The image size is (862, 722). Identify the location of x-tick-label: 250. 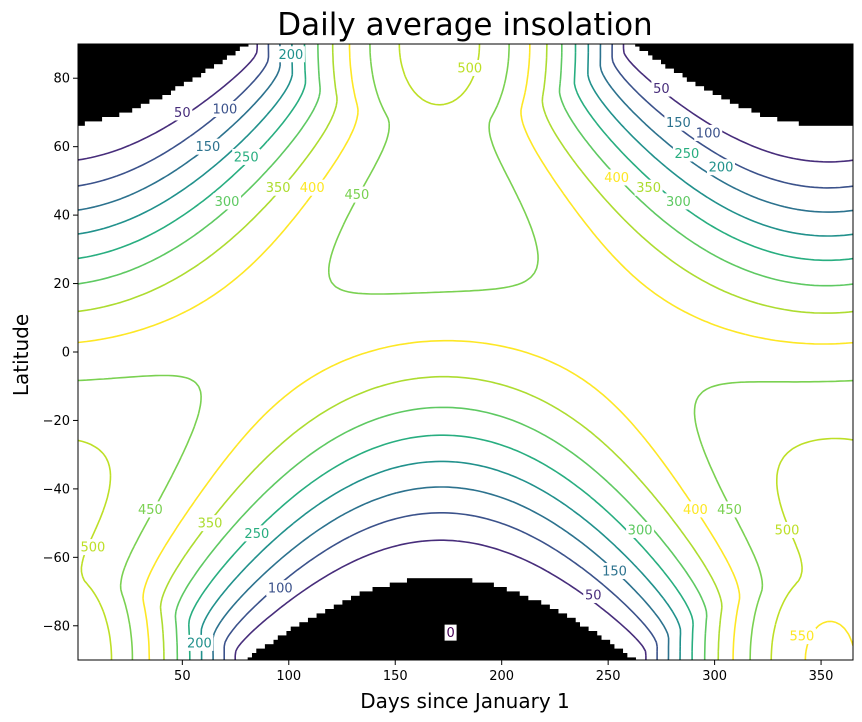
(608, 676).